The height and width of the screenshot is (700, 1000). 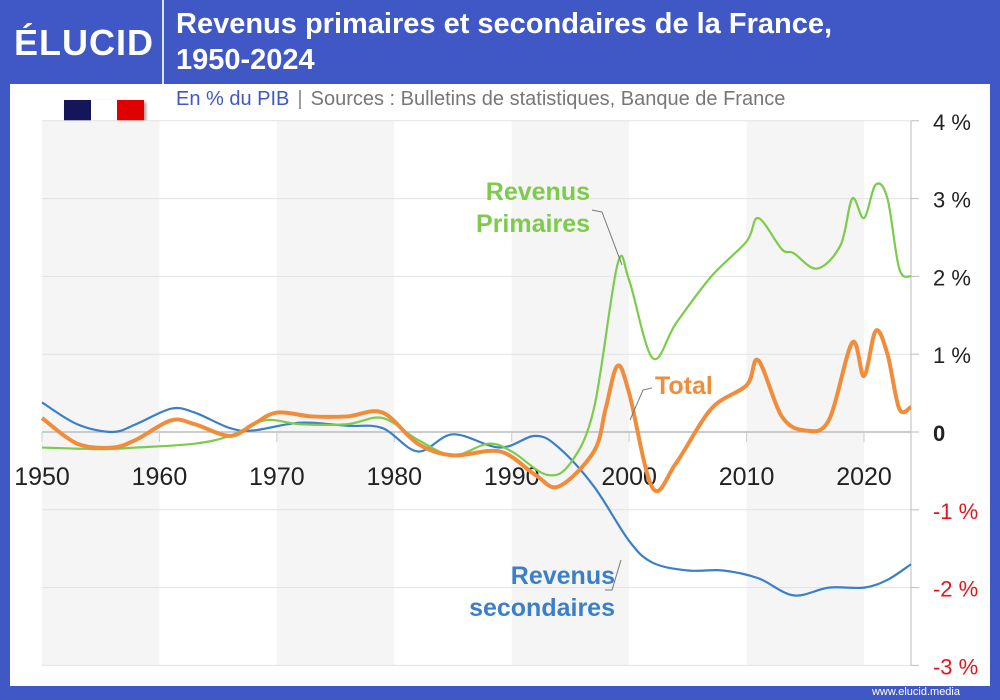 What do you see at coordinates (394, 477) in the screenshot?
I see `x-tick-label: 1980` at bounding box center [394, 477].